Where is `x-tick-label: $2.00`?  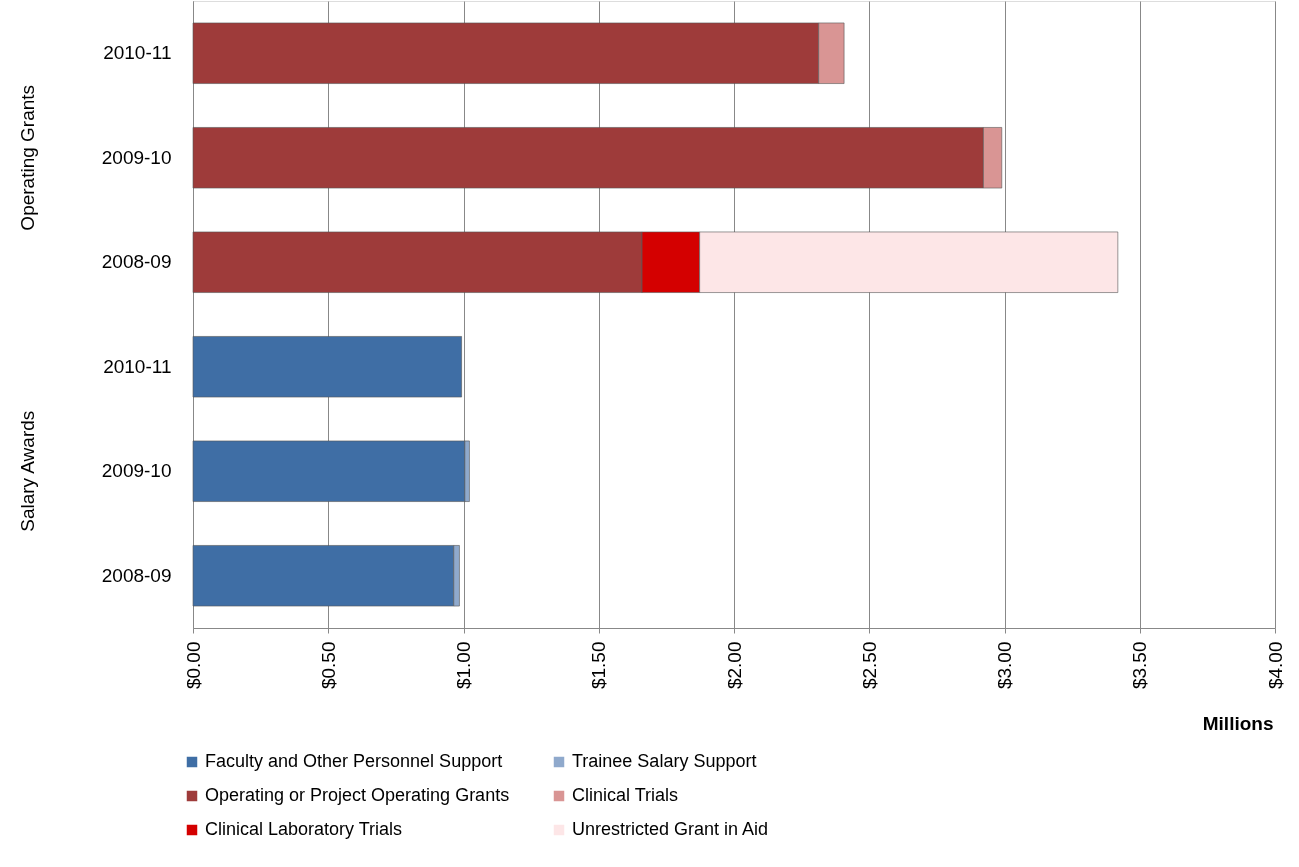 x-tick-label: $2.00 is located at coordinates (734, 665).